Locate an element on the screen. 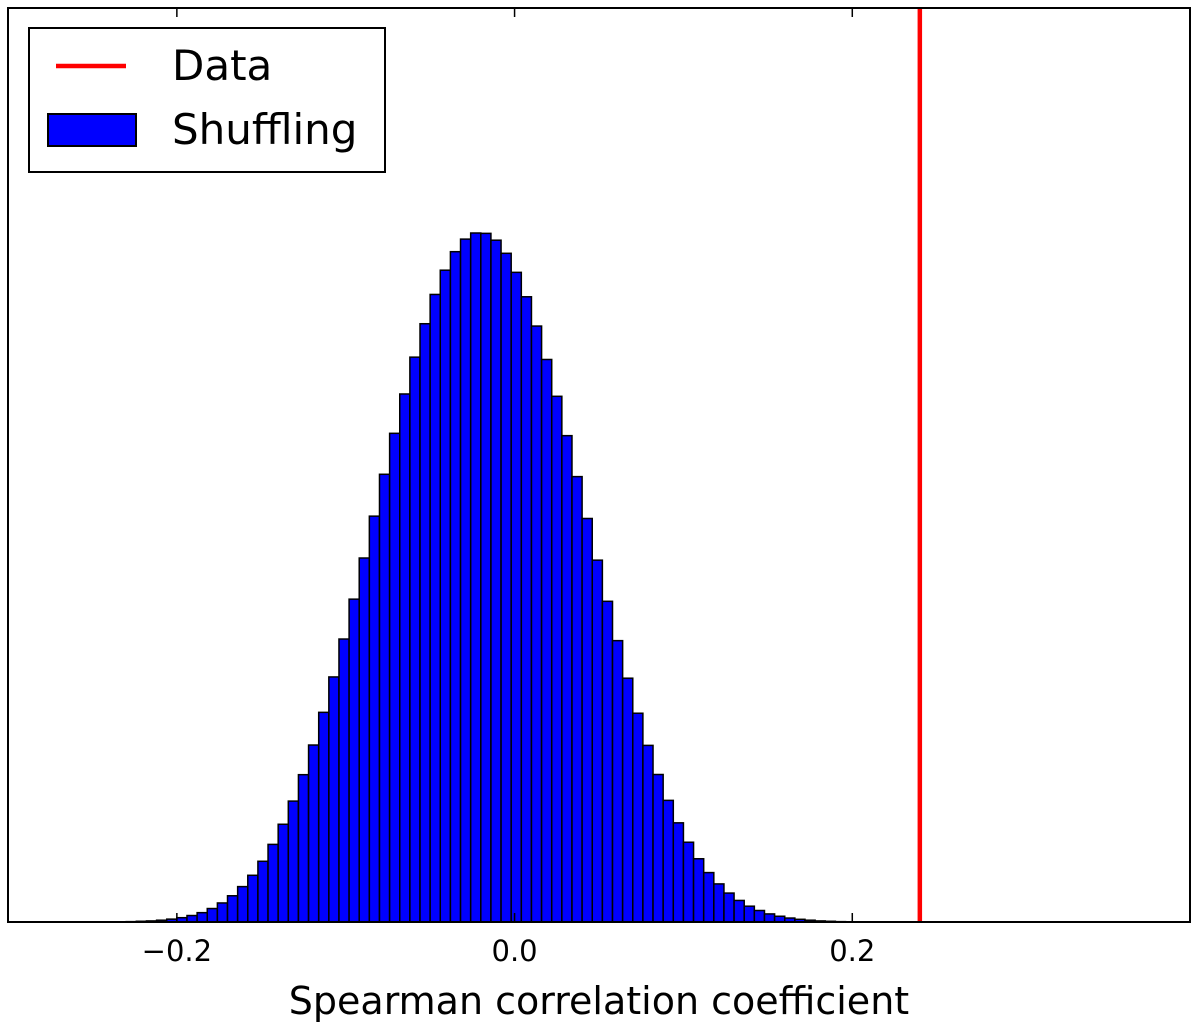 This screenshot has width=1200, height=1024. legend: Data Shuffling is located at coordinates (207, 100).